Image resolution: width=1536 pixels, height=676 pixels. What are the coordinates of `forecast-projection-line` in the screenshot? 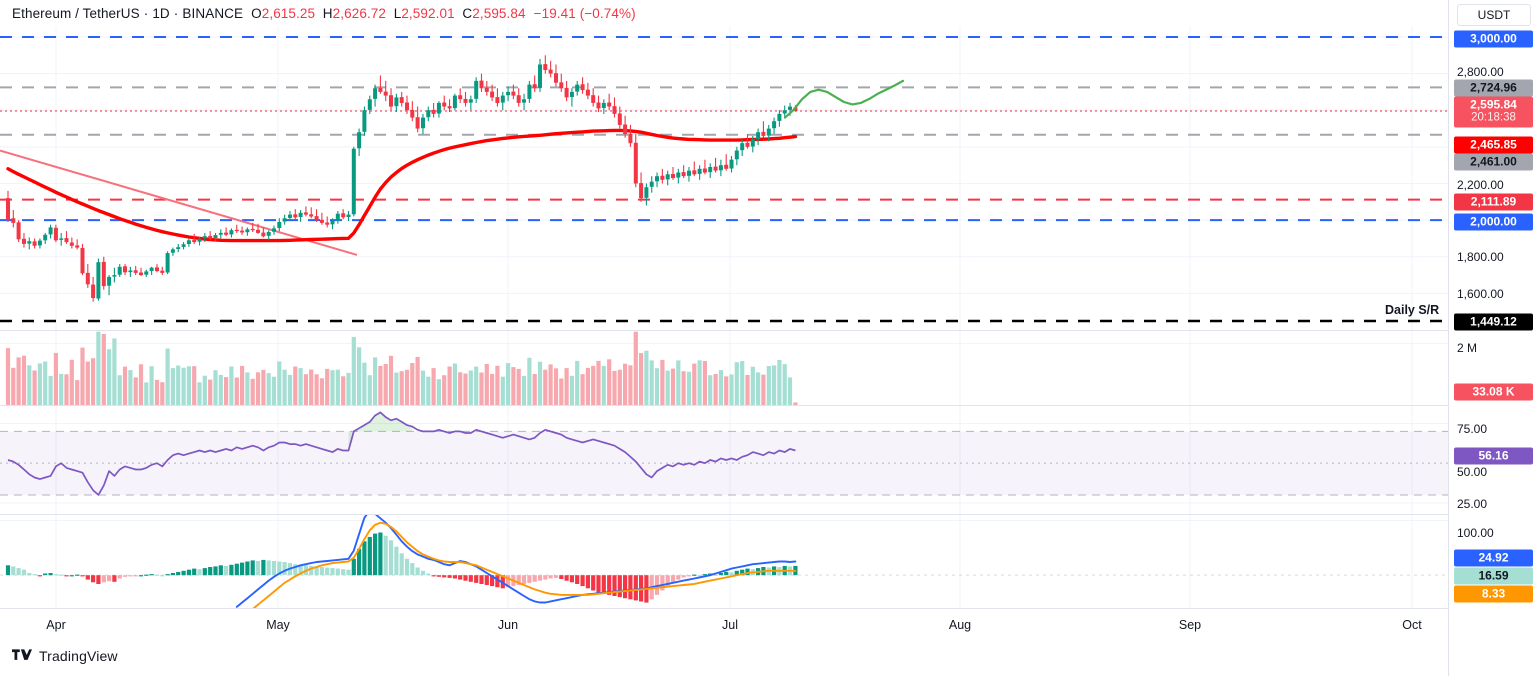 It's located at (844, 99).